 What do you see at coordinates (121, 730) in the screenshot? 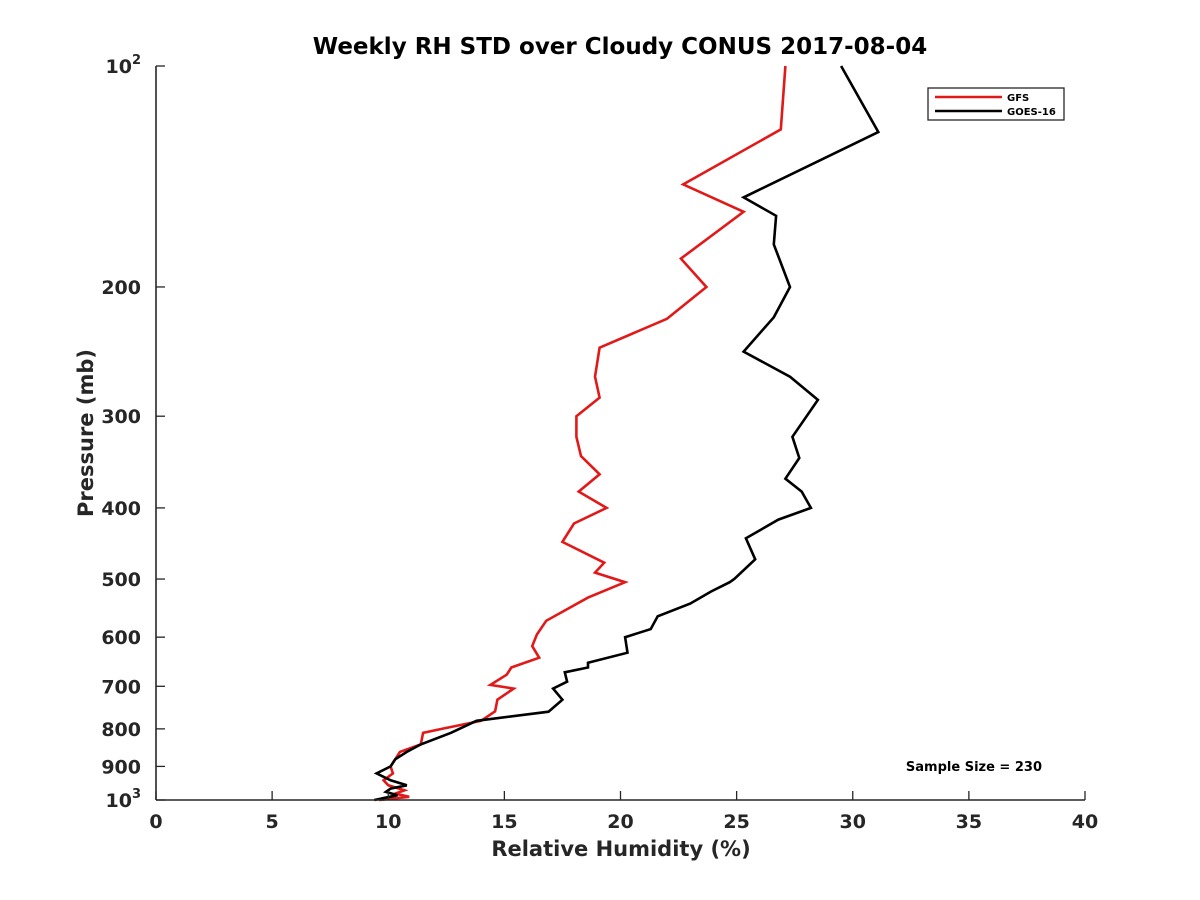
I see `y-tick-label-800: 800` at bounding box center [121, 730].